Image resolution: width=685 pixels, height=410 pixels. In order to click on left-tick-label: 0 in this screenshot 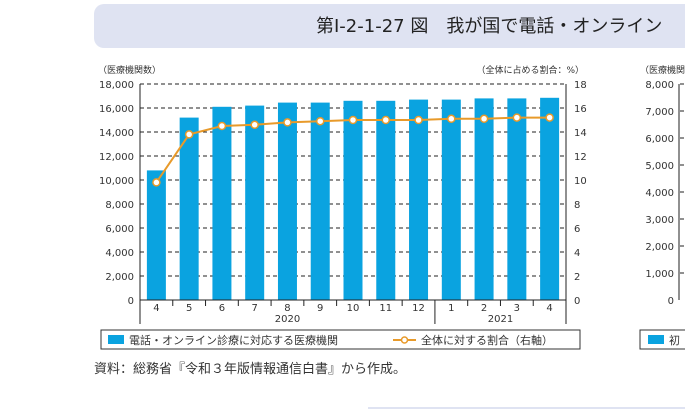, I will do `click(131, 301)`.